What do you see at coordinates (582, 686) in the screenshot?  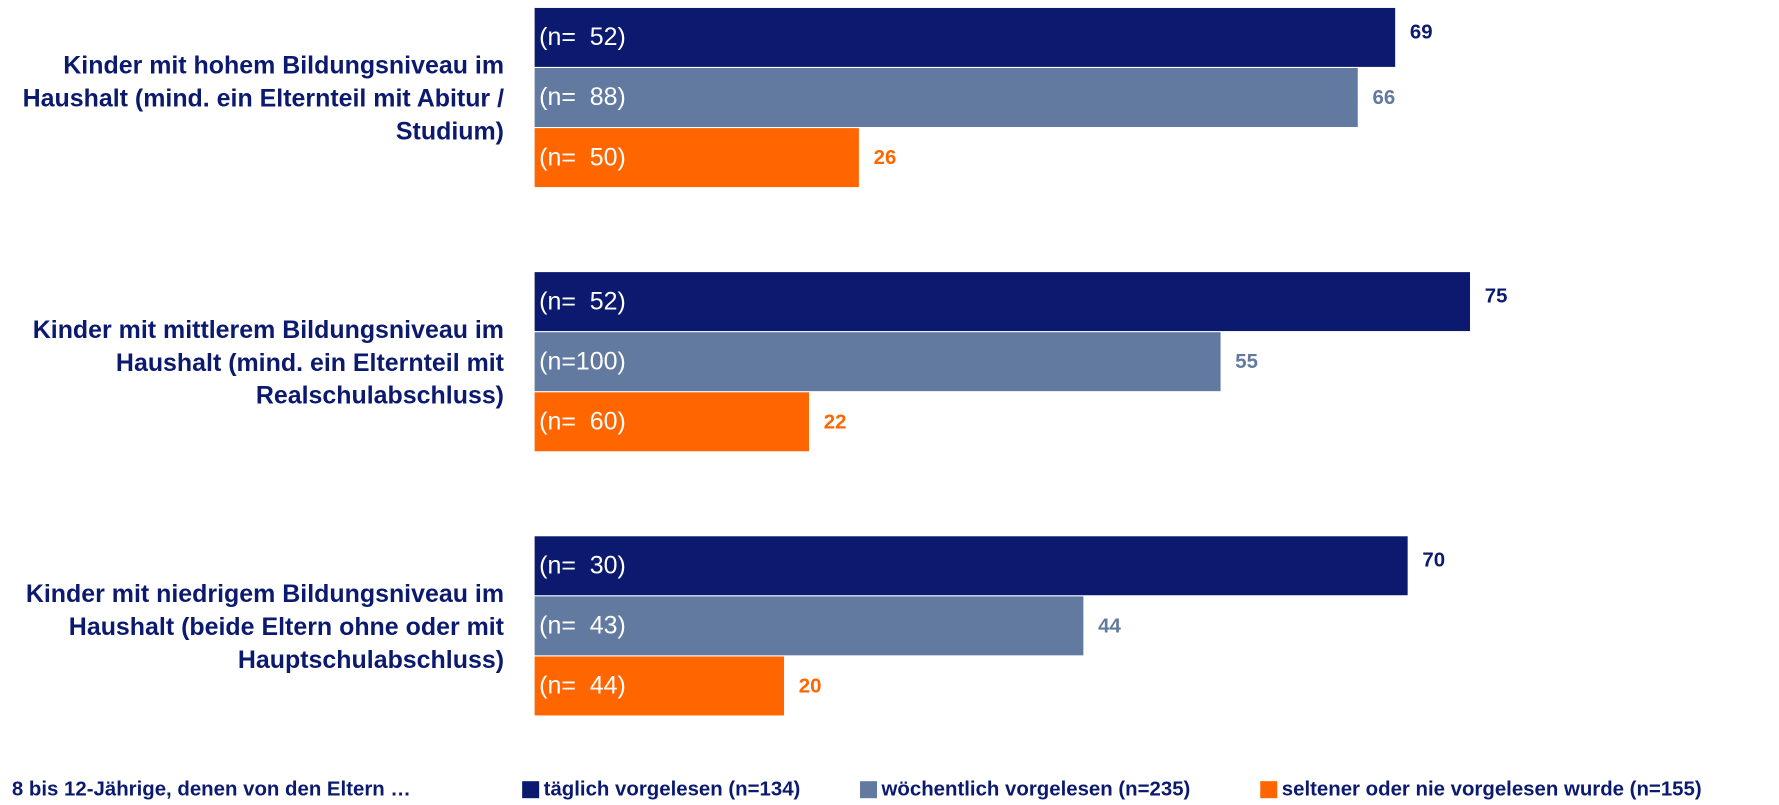 I see `bar-n-label: (n= 44)` at bounding box center [582, 686].